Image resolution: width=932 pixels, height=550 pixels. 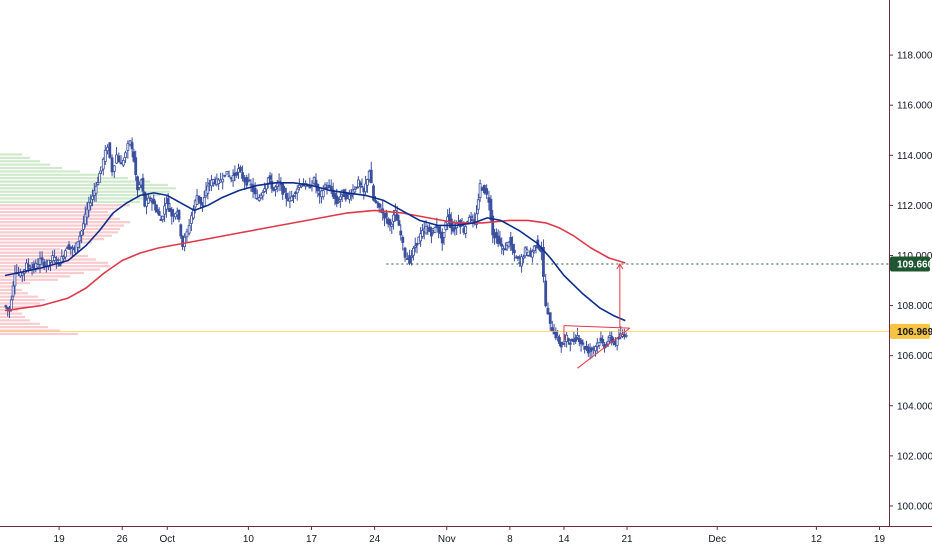 What do you see at coordinates (880, 539) in the screenshot?
I see `time-tick-label: 19` at bounding box center [880, 539].